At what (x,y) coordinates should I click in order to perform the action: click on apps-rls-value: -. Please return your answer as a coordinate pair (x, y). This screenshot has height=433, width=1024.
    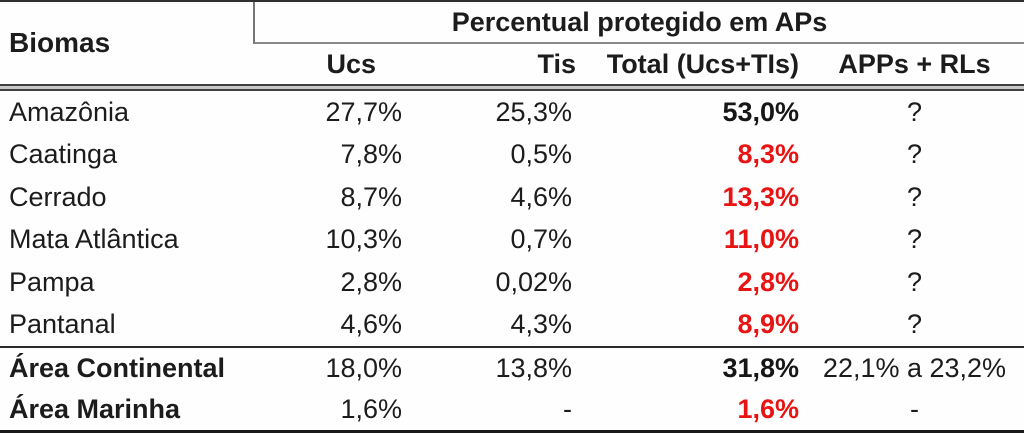
    Looking at the image, I should click on (914, 408).